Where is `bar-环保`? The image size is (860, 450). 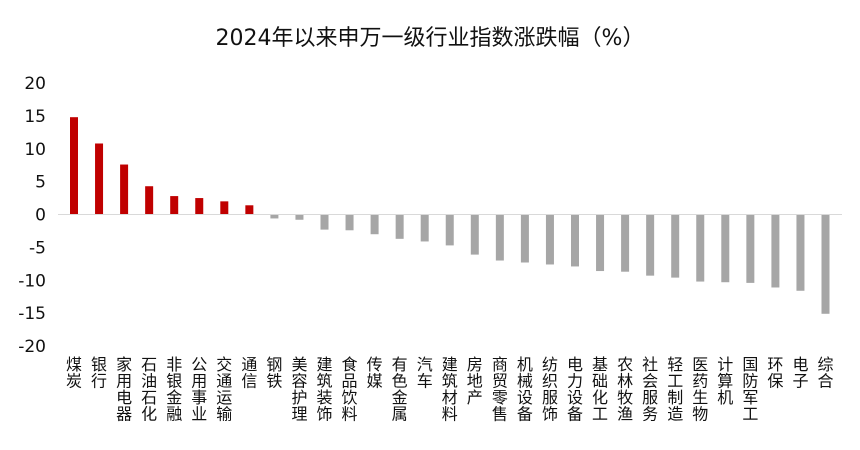
bar-环保 is located at coordinates (775, 251).